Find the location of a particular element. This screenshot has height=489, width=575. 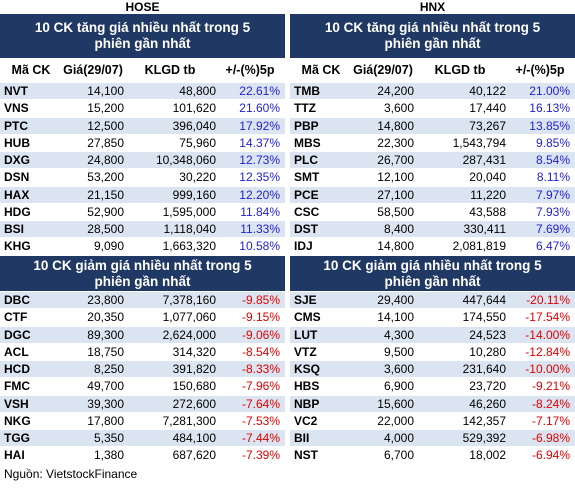

table-row: HAI 1,380 687,620 -7.39% is located at coordinates (142, 456).